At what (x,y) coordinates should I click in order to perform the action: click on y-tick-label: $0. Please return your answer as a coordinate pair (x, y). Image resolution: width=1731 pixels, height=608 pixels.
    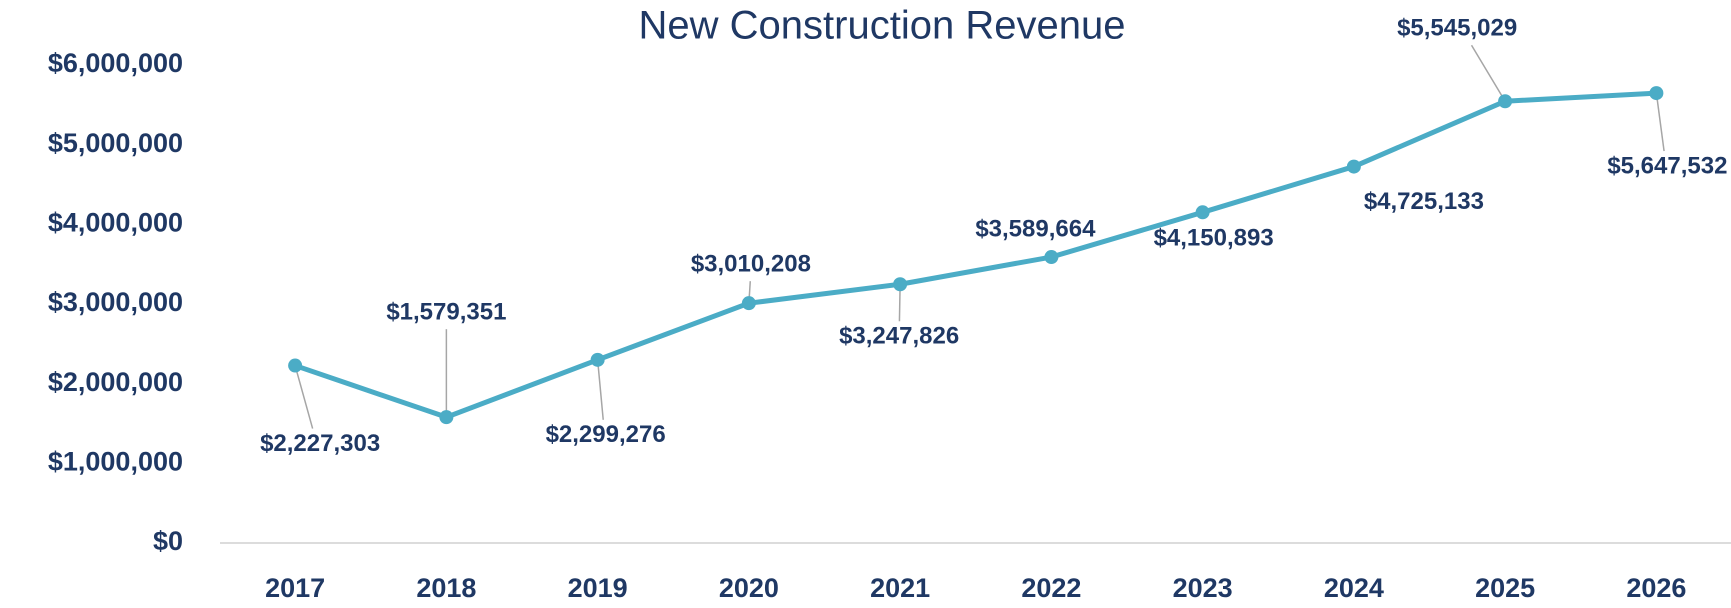
    Looking at the image, I should click on (168, 541).